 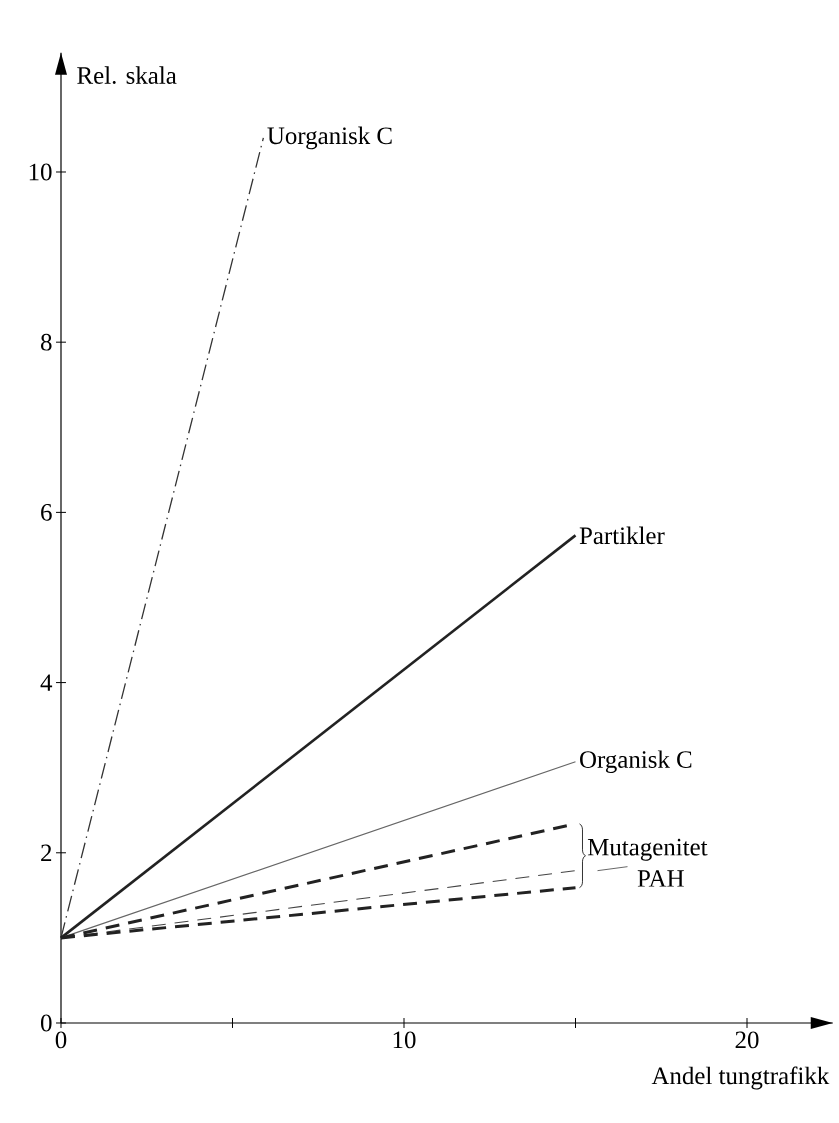 I want to click on y-tick-label: 0, so click(x=46, y=1023).